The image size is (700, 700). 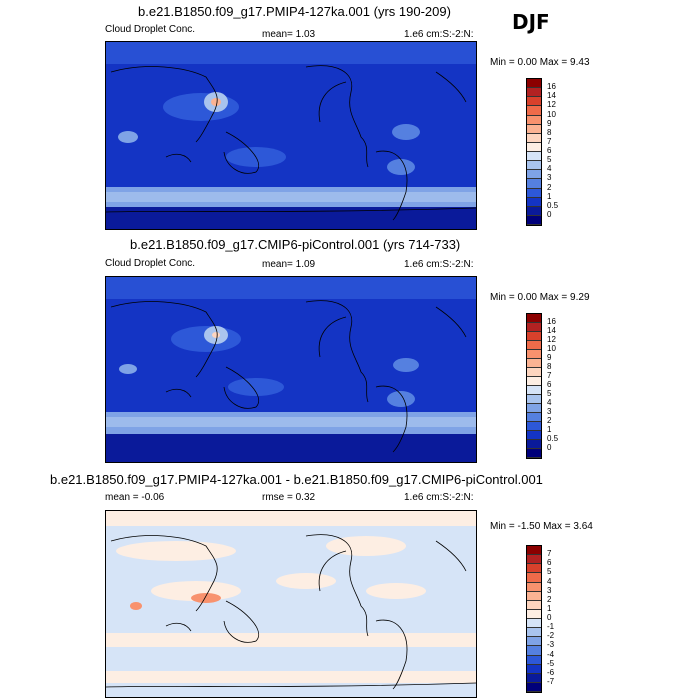 I want to click on panel3-mean: mean = -0.06, so click(x=135, y=497).